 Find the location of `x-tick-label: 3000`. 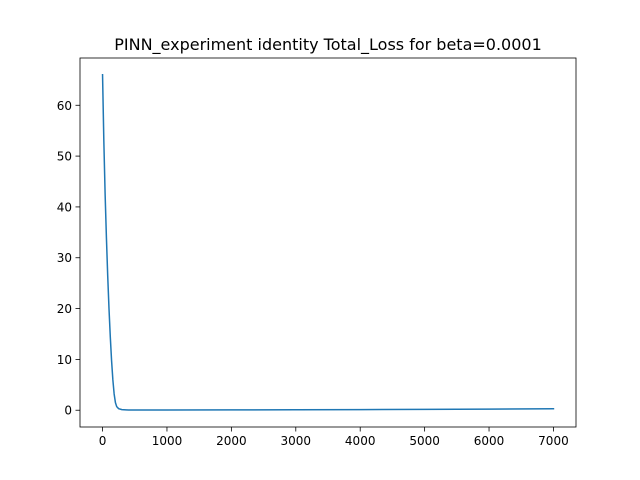

x-tick-label: 3000 is located at coordinates (296, 441).